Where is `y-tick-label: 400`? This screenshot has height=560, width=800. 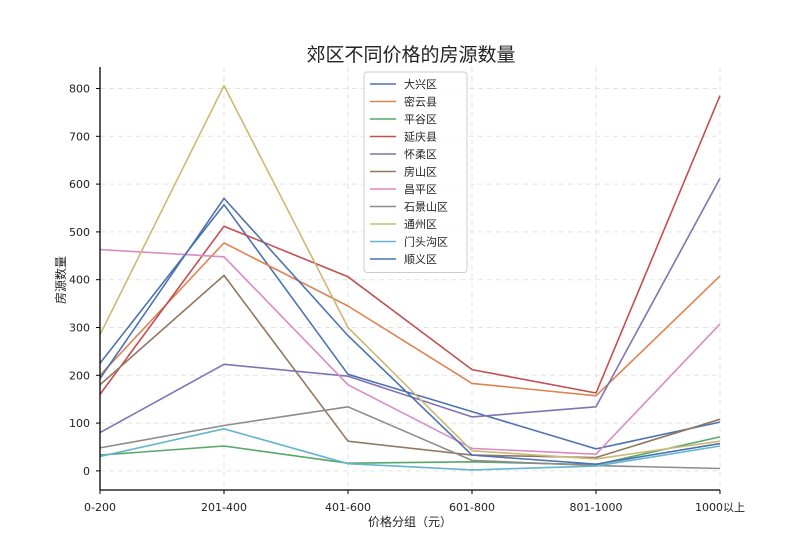 y-tick-label: 400 is located at coordinates (79, 280).